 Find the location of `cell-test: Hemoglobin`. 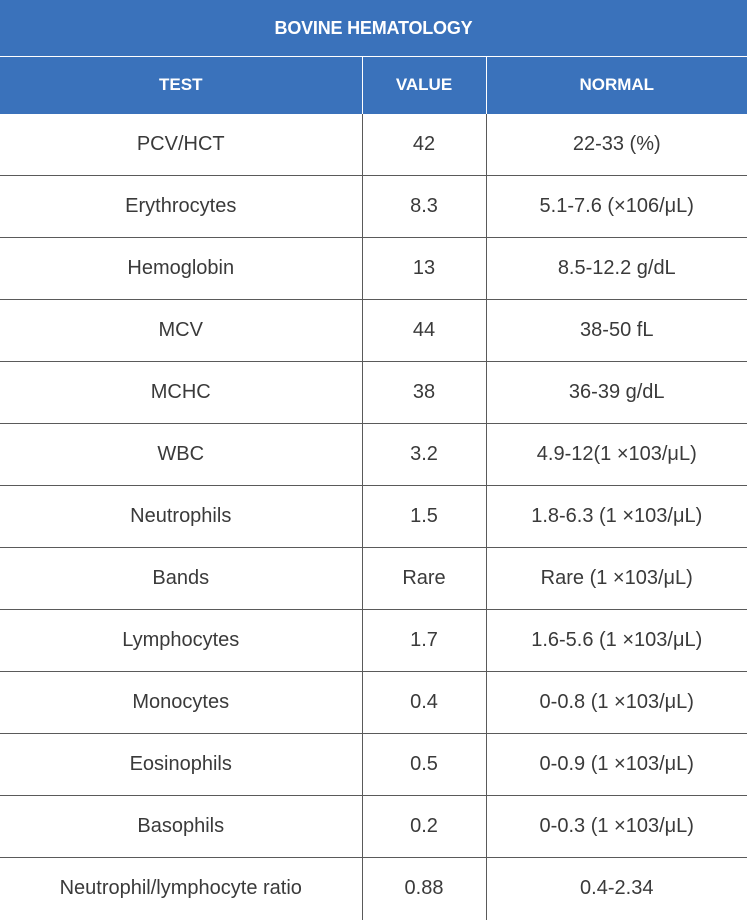

cell-test: Hemoglobin is located at coordinates (181, 268).